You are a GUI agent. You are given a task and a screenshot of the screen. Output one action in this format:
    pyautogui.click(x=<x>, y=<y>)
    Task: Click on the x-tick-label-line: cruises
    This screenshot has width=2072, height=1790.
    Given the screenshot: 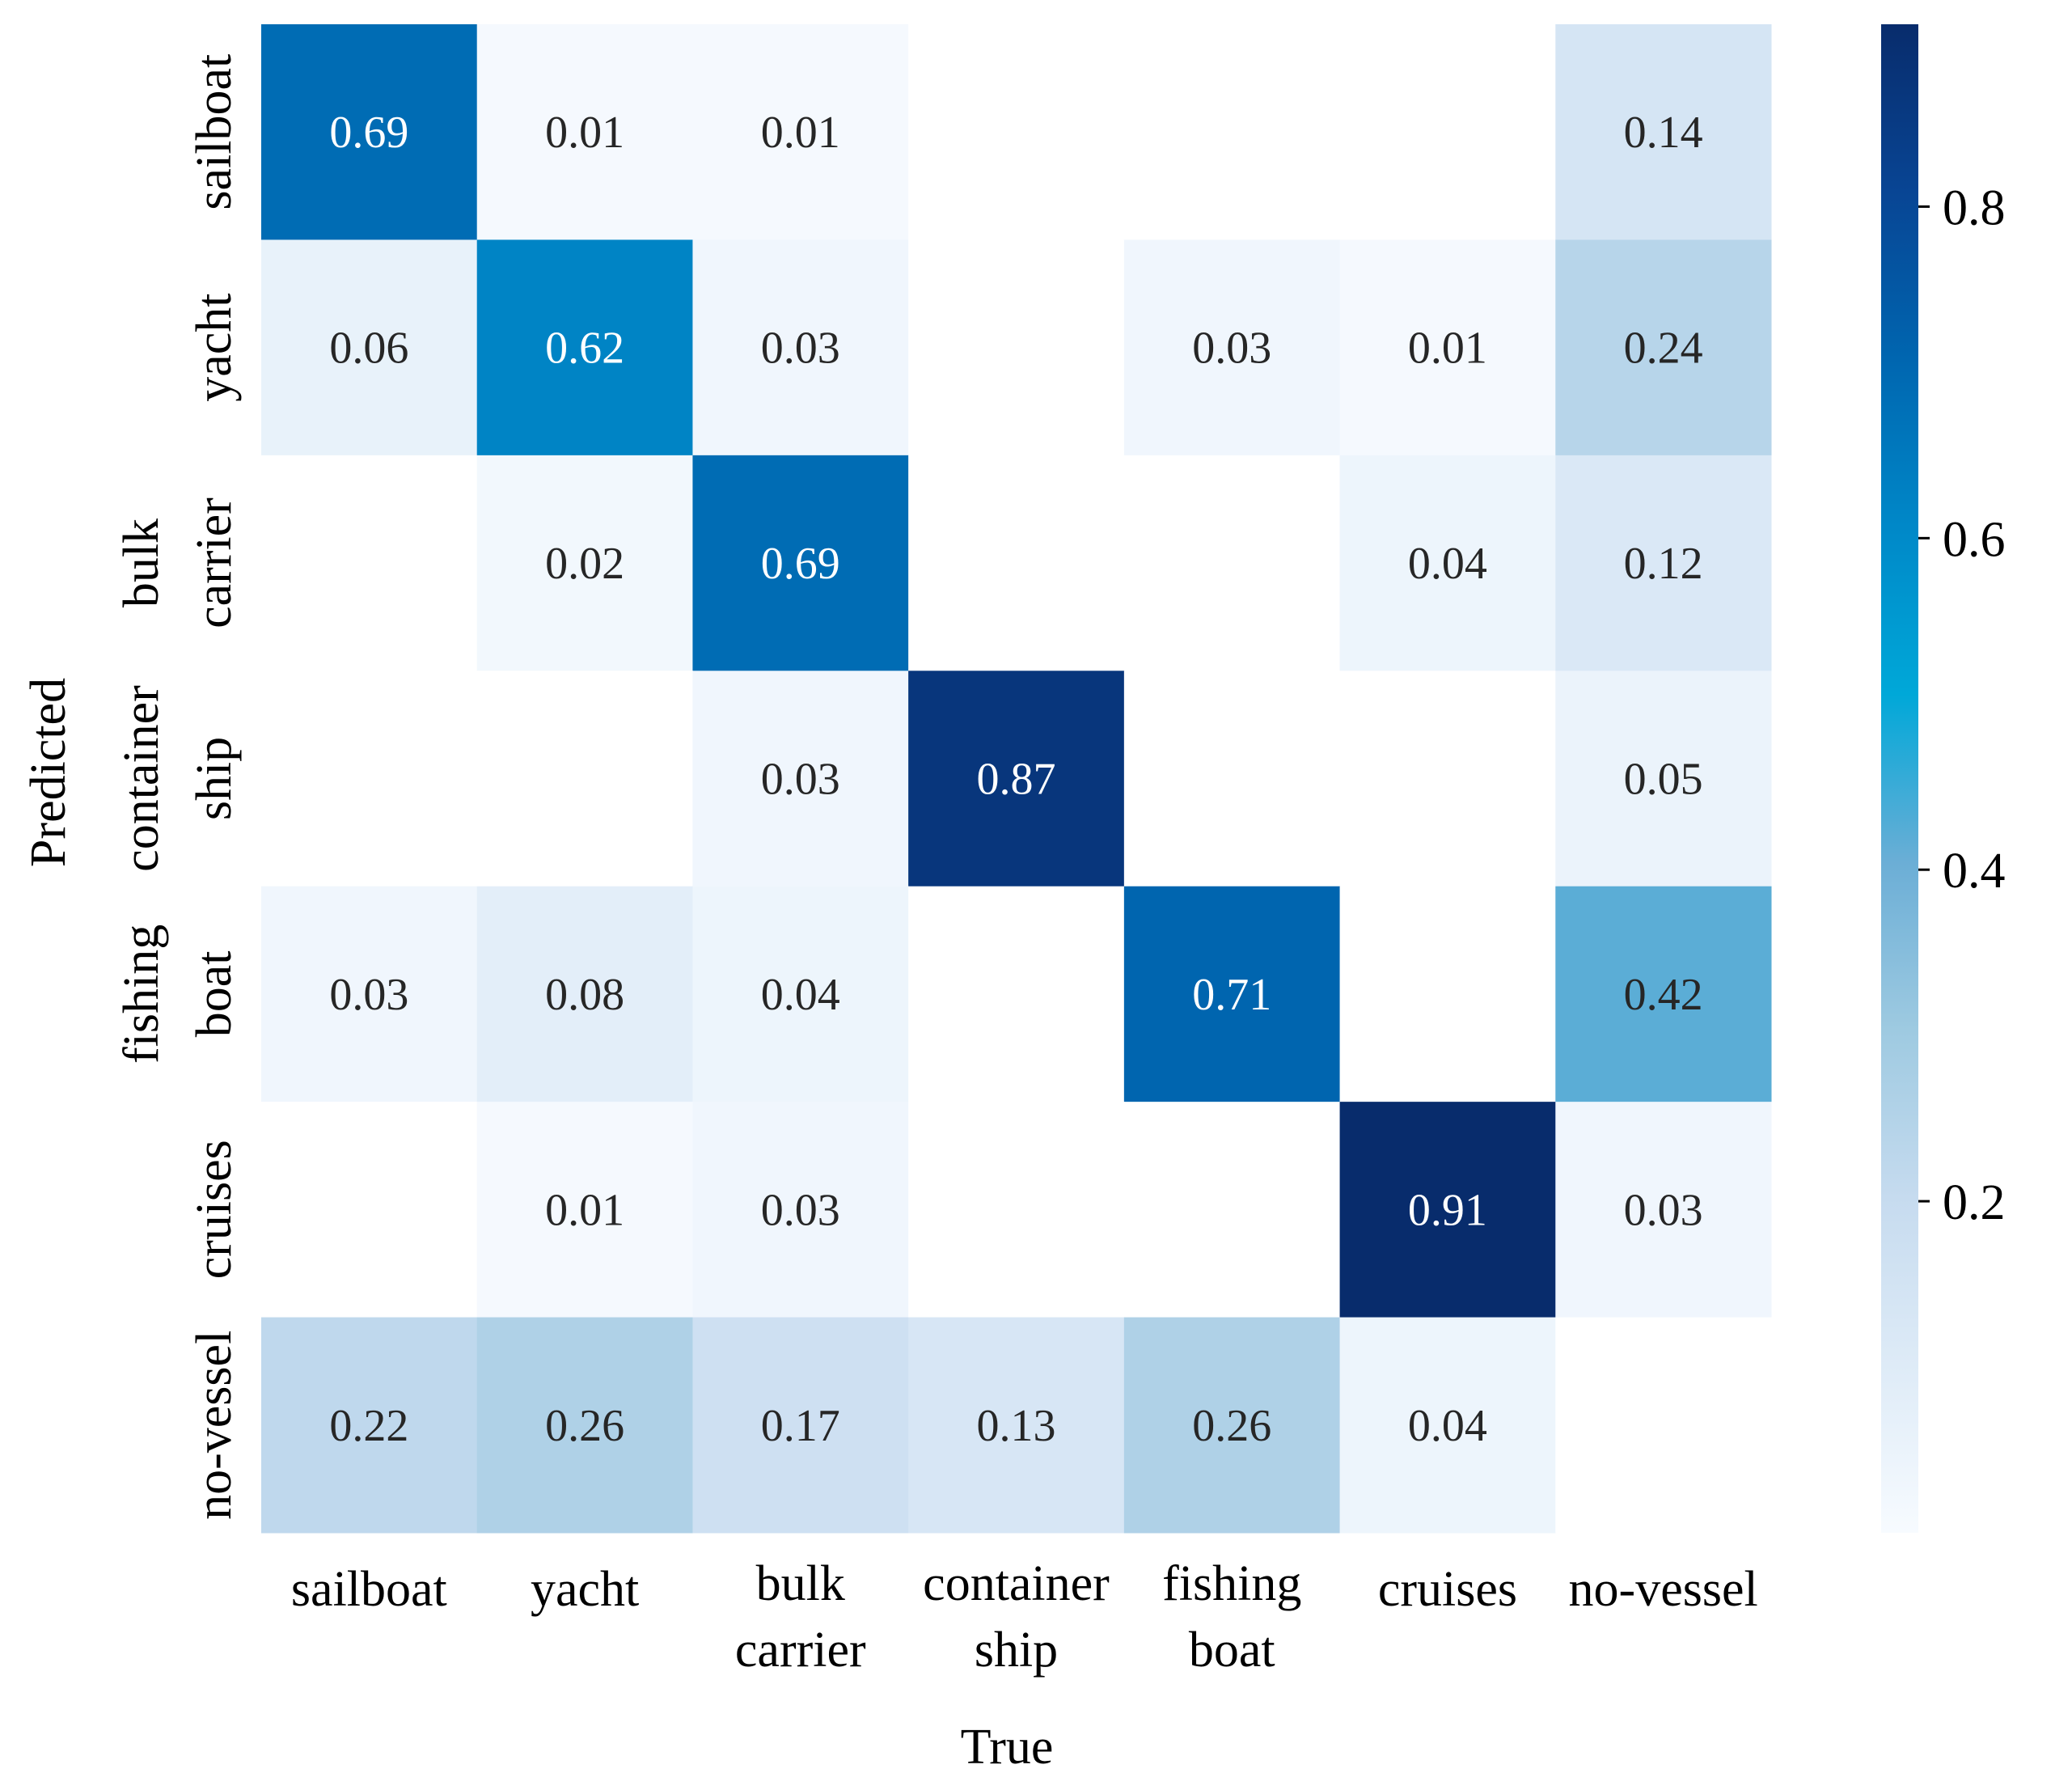 What is the action you would take?
    pyautogui.click(x=1447, y=1590)
    